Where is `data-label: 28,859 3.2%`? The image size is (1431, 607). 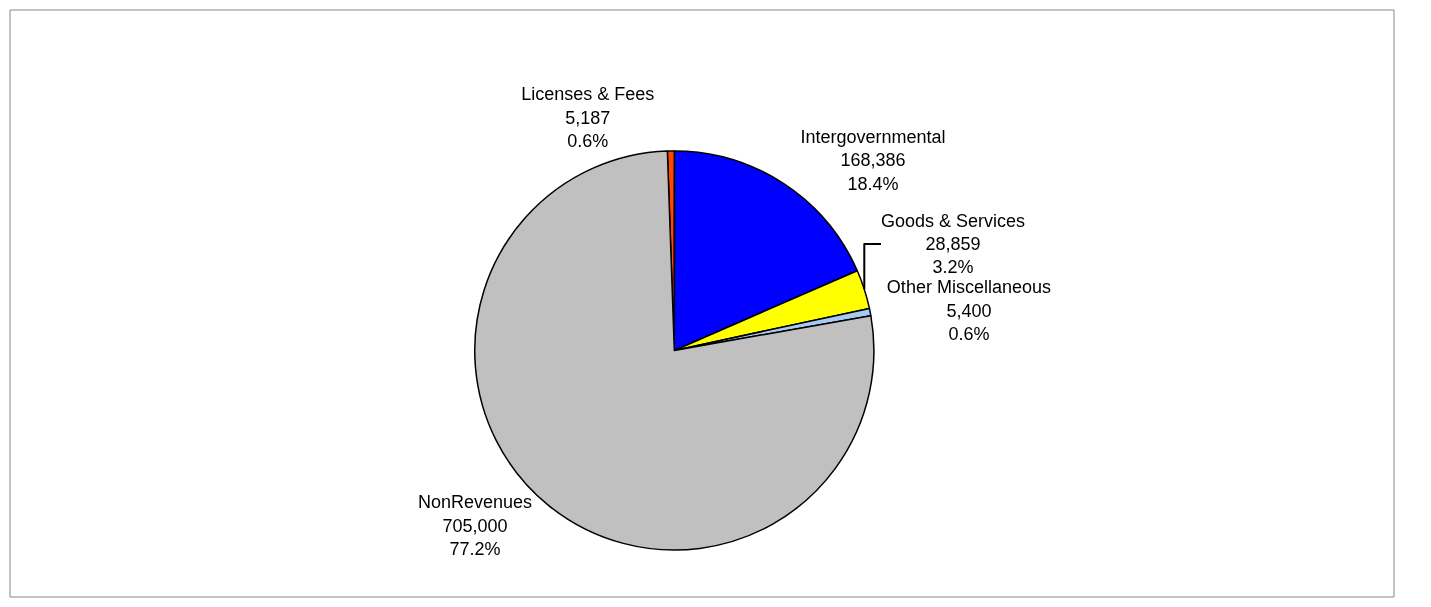
data-label: 28,859 3.2% is located at coordinates (953, 256).